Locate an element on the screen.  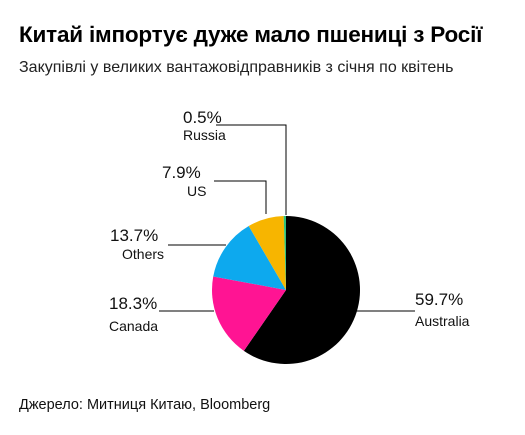
chart-title: Китай імпортує дуже мало пшениці з Росії is located at coordinates (251, 34).